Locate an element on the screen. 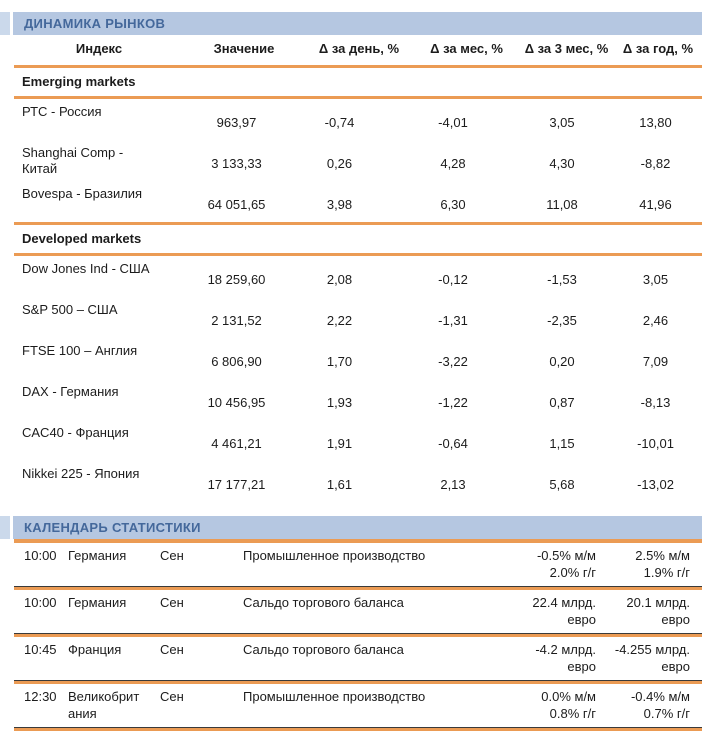 The image size is (719, 731). title-left-strip is located at coordinates (5, 23).